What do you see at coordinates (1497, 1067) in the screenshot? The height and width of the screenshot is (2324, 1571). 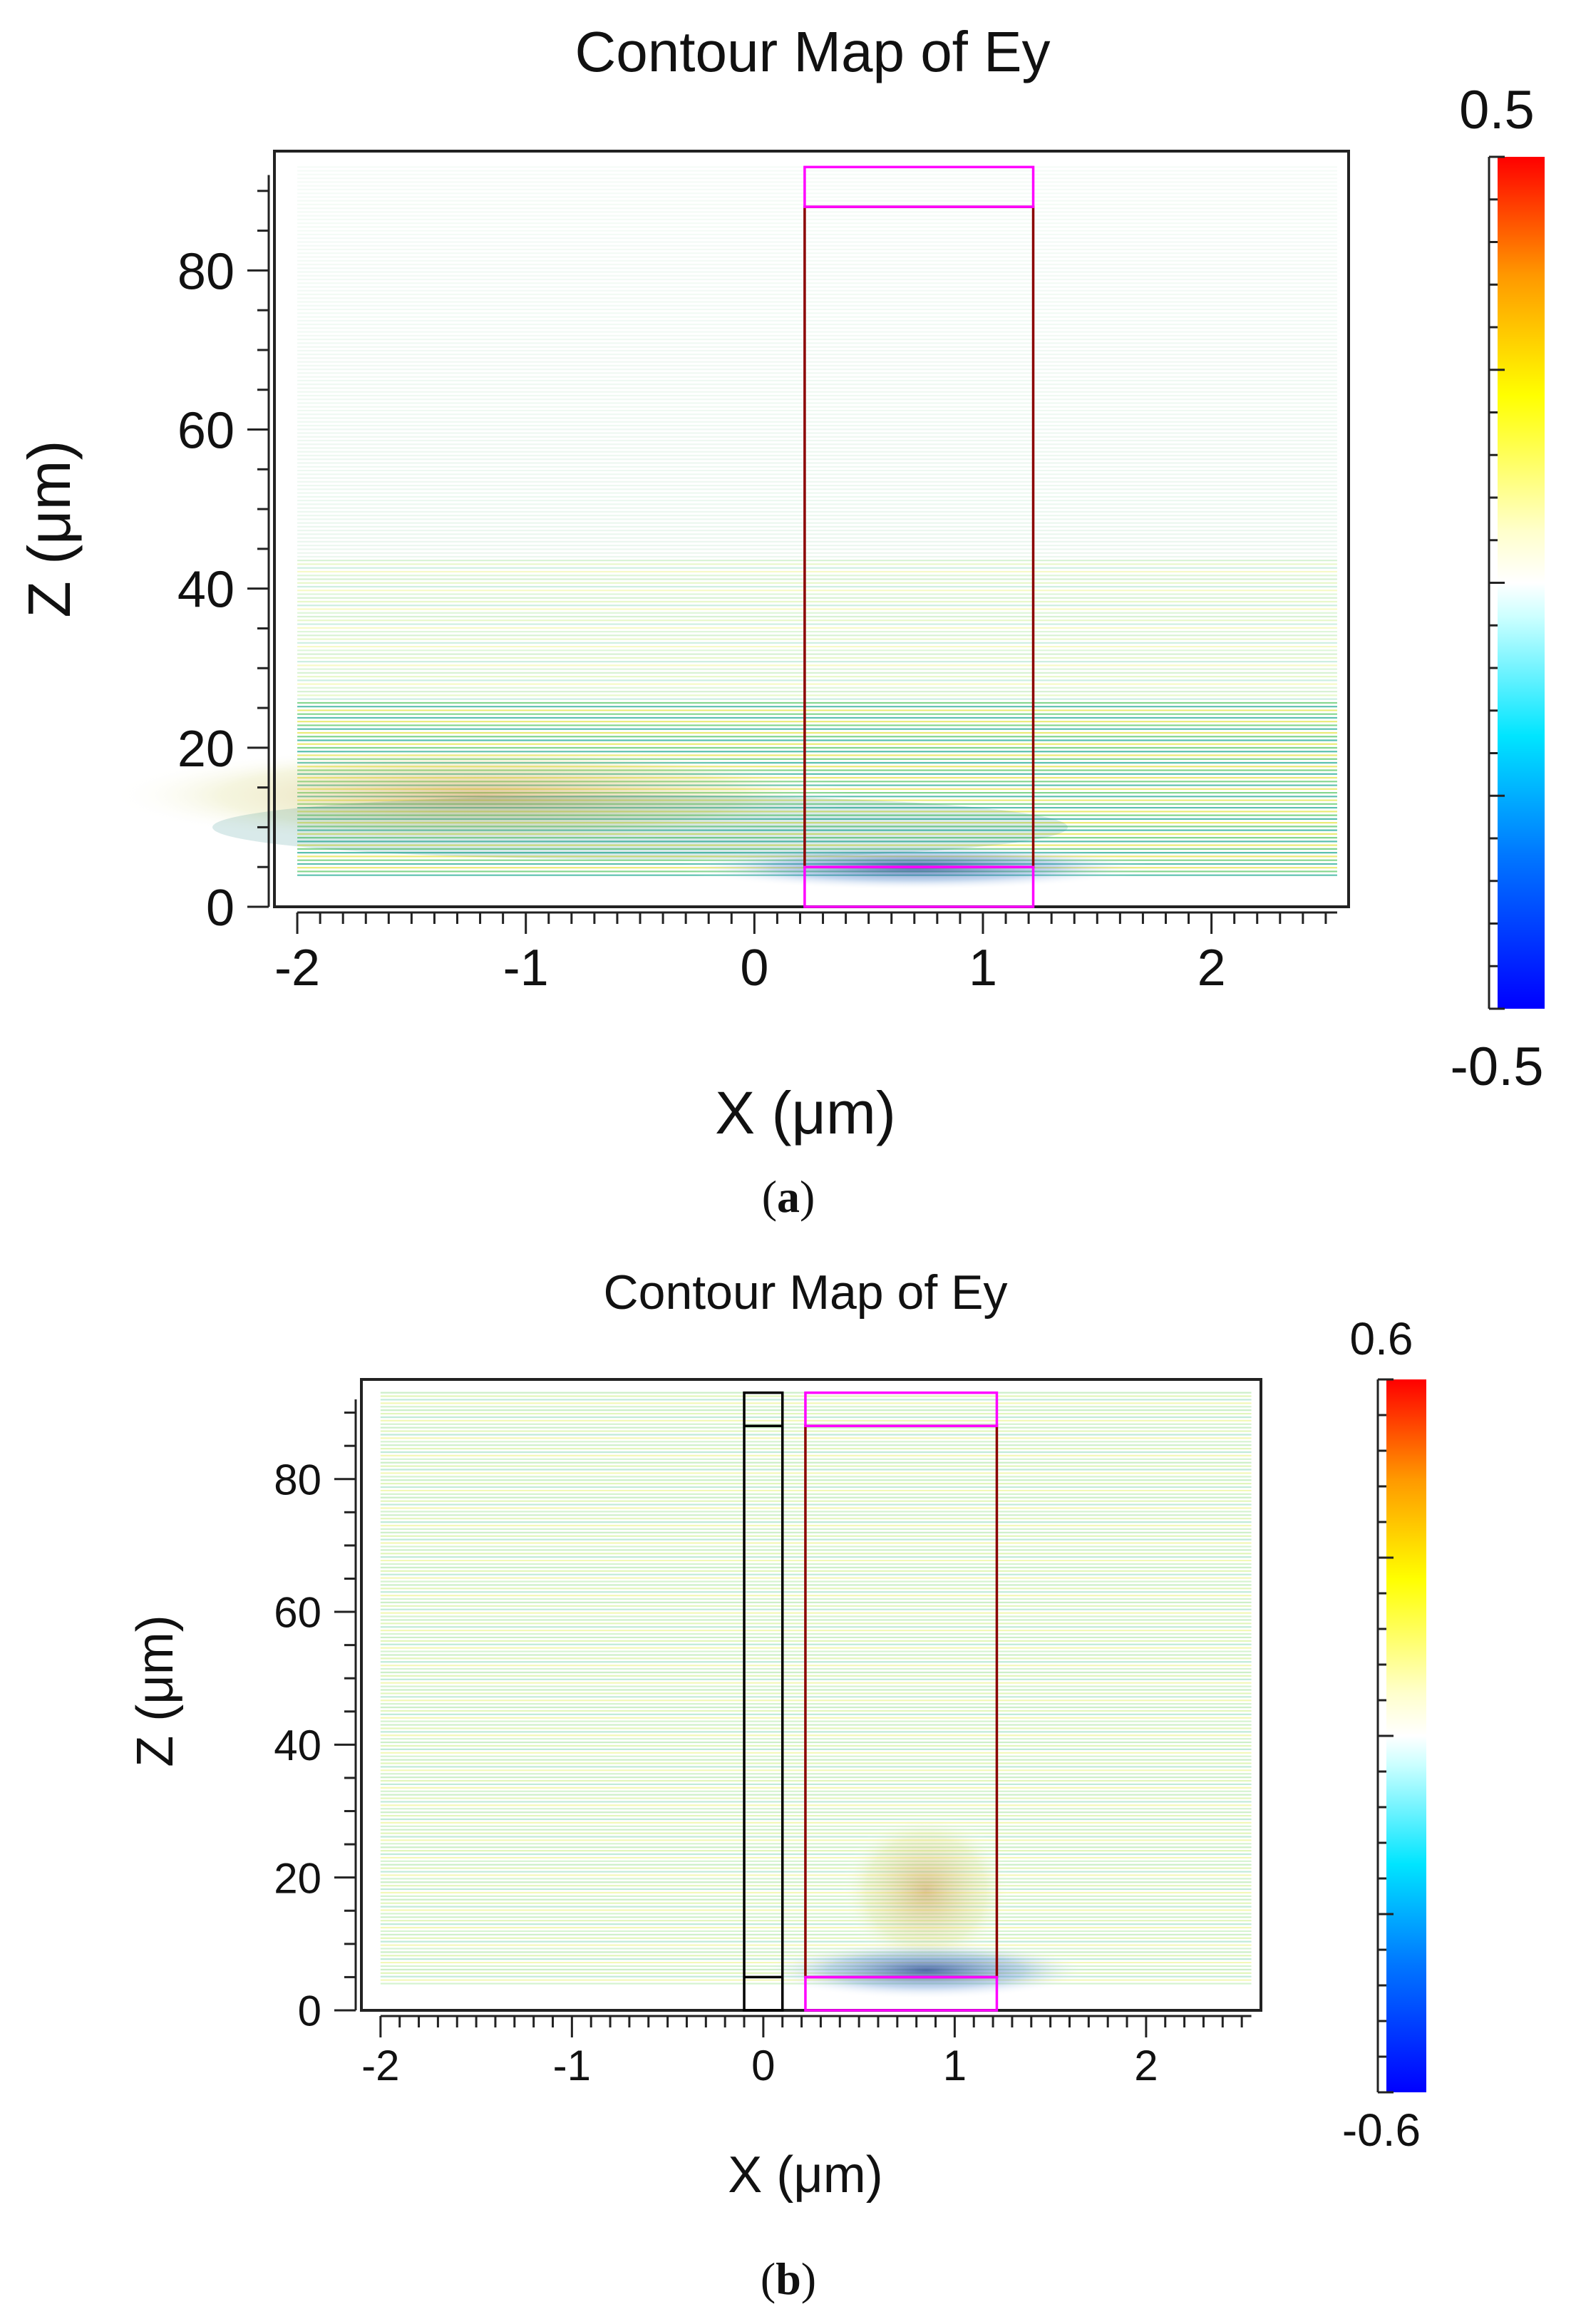 I see `colorbar-min-label: -0.5` at bounding box center [1497, 1067].